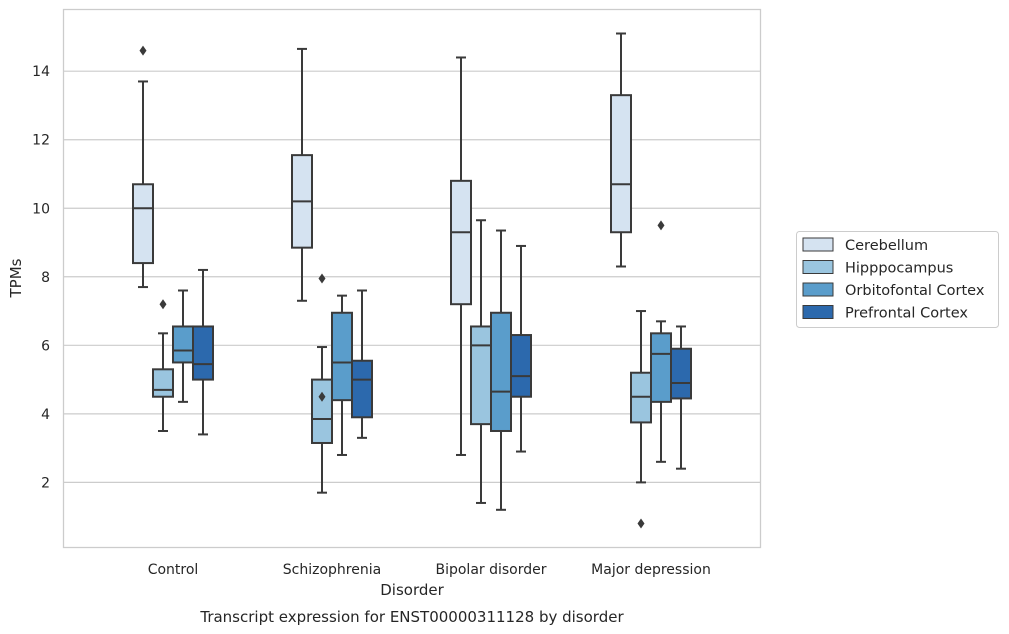  I want to click on y-tick-label: 8, so click(45, 278).